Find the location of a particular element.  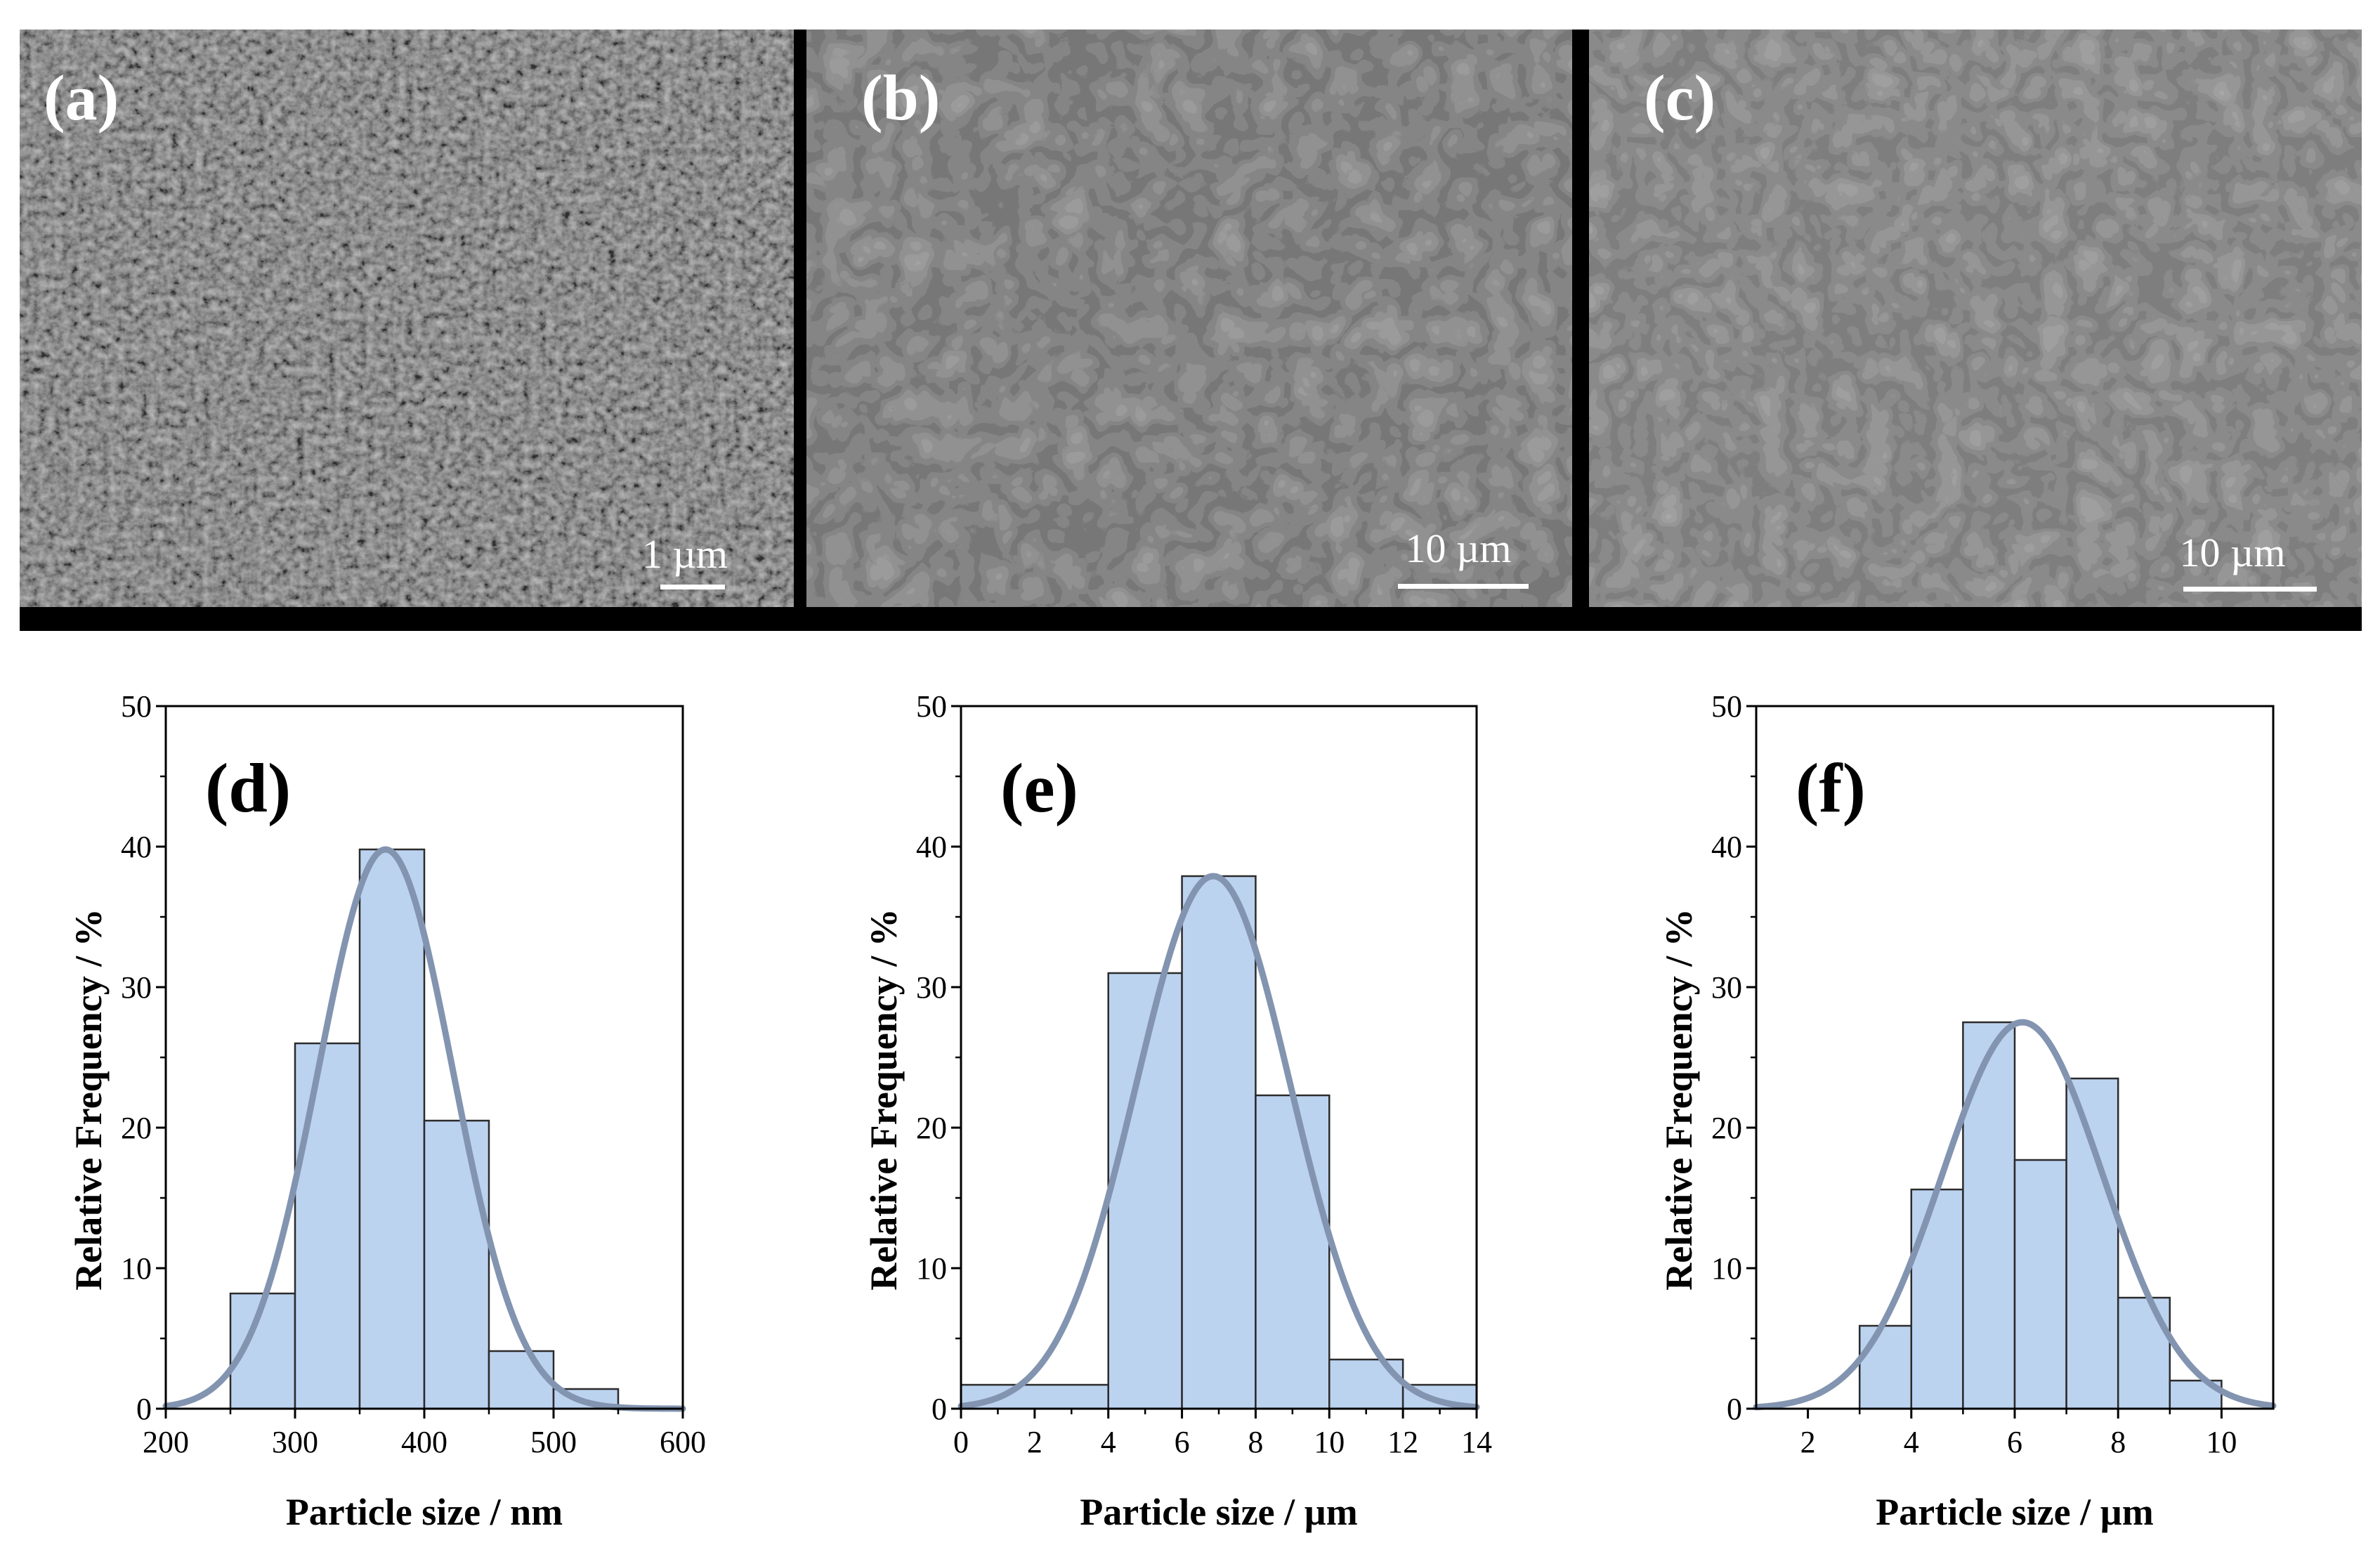

x-tick-label-e: 2 is located at coordinates (1034, 1442).